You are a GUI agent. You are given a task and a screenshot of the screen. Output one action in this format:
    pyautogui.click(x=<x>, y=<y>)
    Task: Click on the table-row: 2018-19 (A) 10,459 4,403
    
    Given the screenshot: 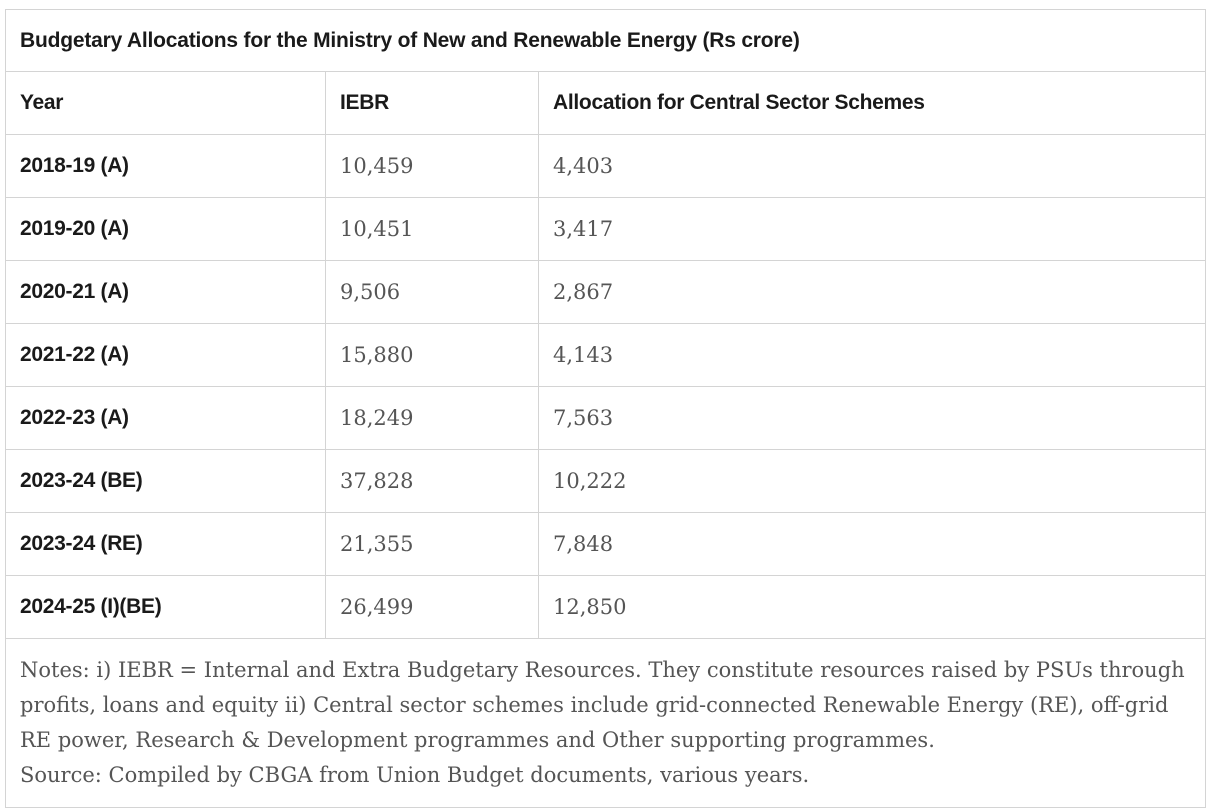 What is the action you would take?
    pyautogui.click(x=605, y=166)
    